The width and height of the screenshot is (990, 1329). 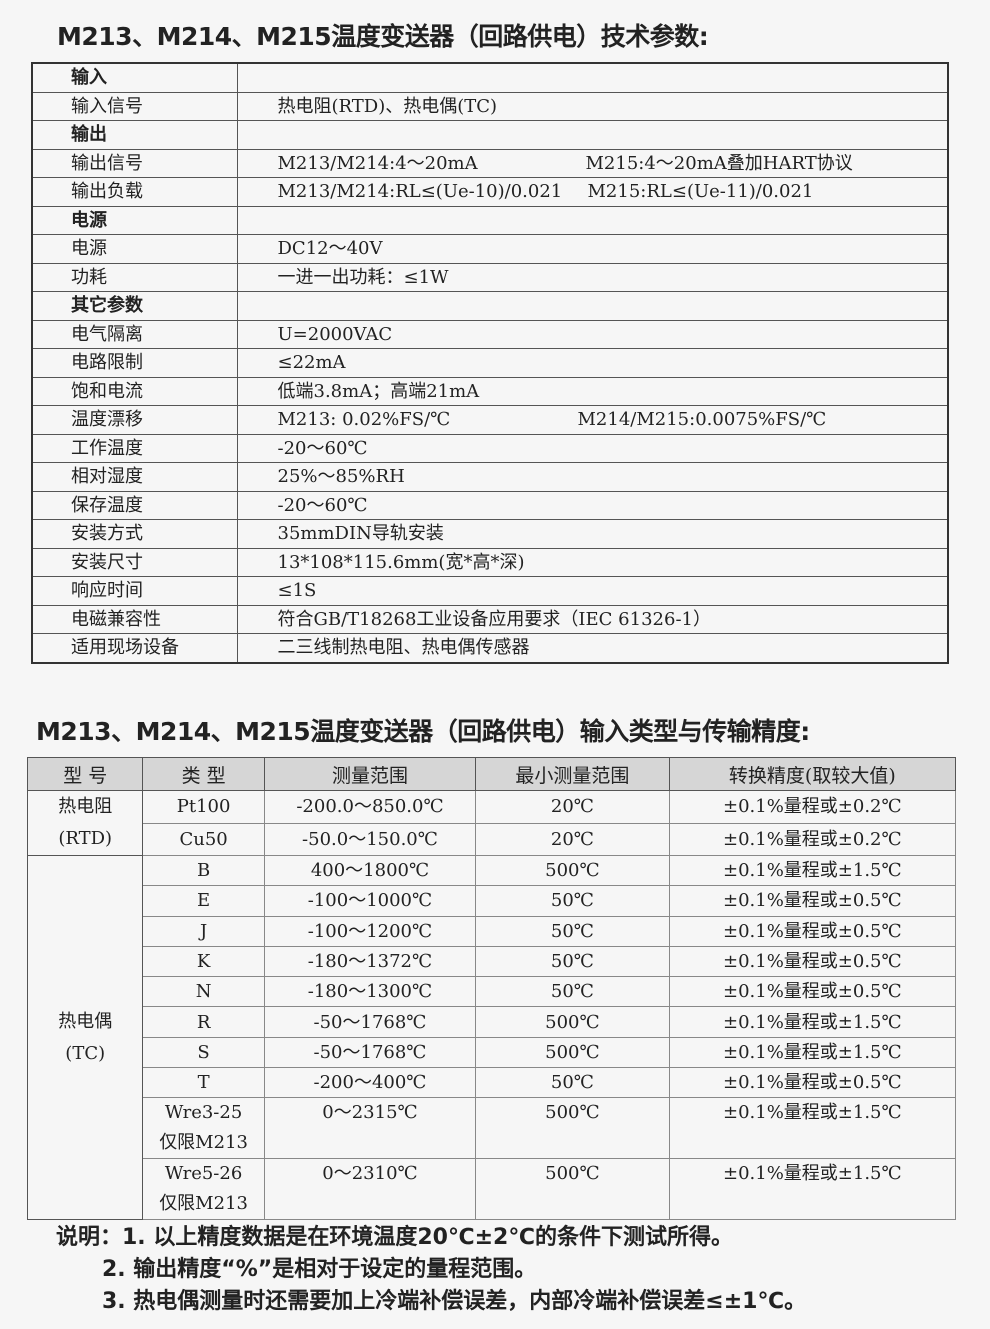 I want to click on table-row: J -100～1200℃ 50℃ ±0.1%量程或±0.5℃, so click(x=492, y=931).